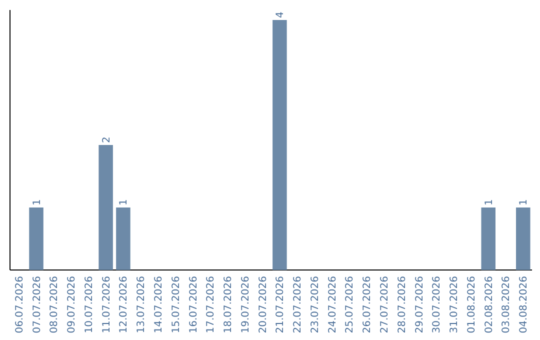 The image size is (540, 340). Describe the element at coordinates (332, 305) in the screenshot. I see `x-tick-label: 24.07.2026` at that location.